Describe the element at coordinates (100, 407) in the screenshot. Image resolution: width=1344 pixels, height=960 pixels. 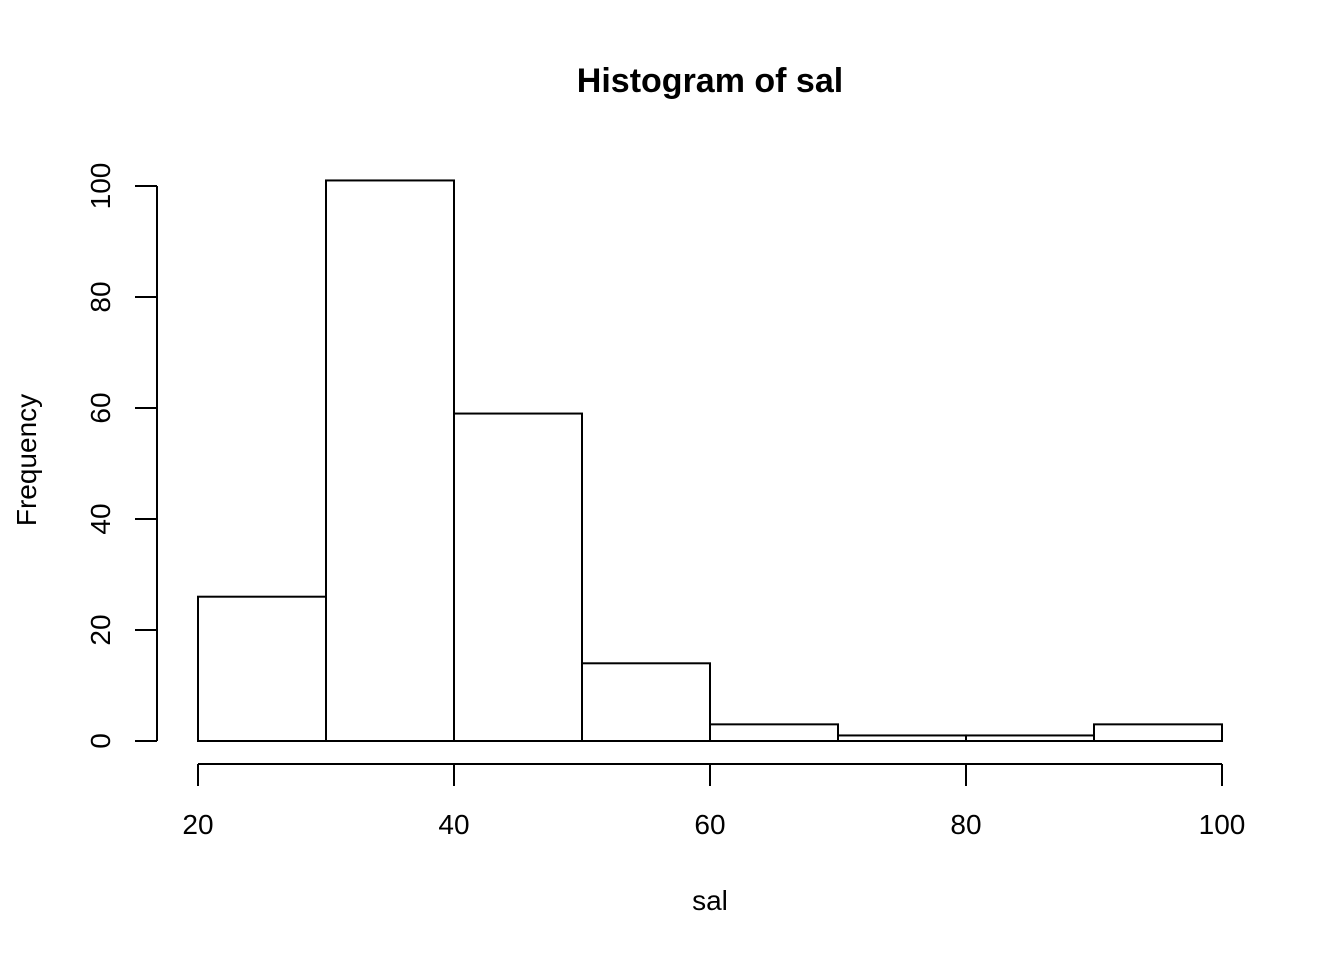
I see `y-tick-label: 60` at that location.